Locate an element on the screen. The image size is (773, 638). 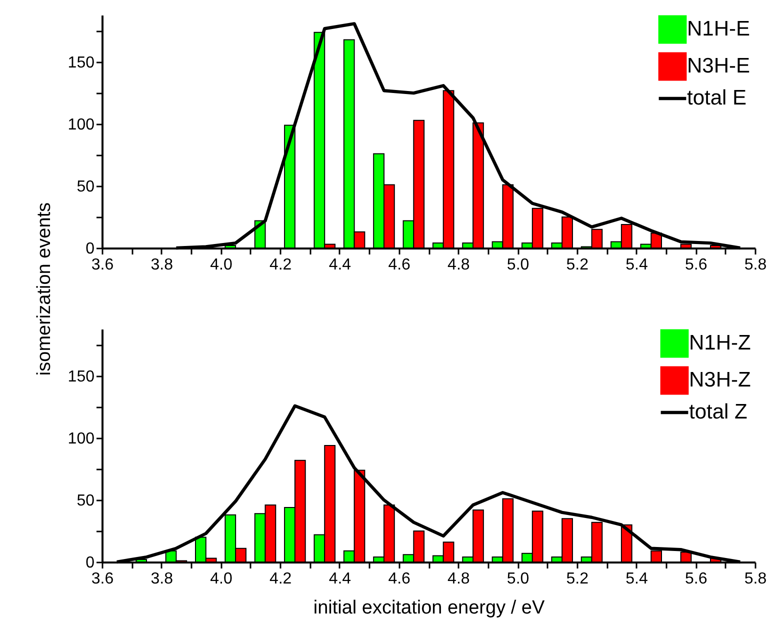
legend-label: N1H-E is located at coordinates (718, 29).